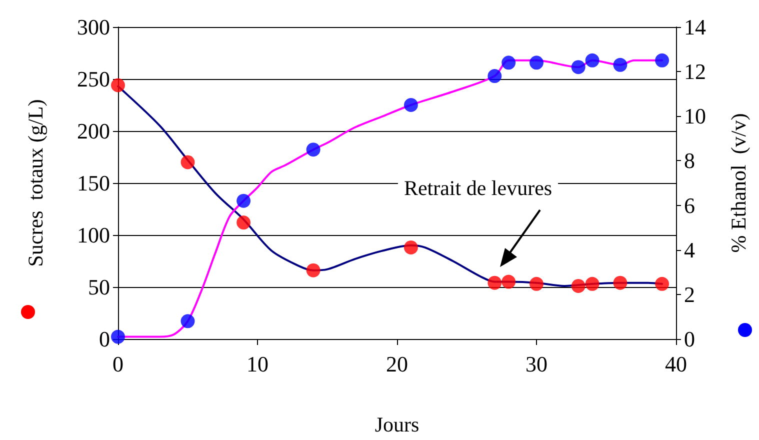  What do you see at coordinates (695, 71) in the screenshot?
I see `y2-tick-label: 12` at bounding box center [695, 71].